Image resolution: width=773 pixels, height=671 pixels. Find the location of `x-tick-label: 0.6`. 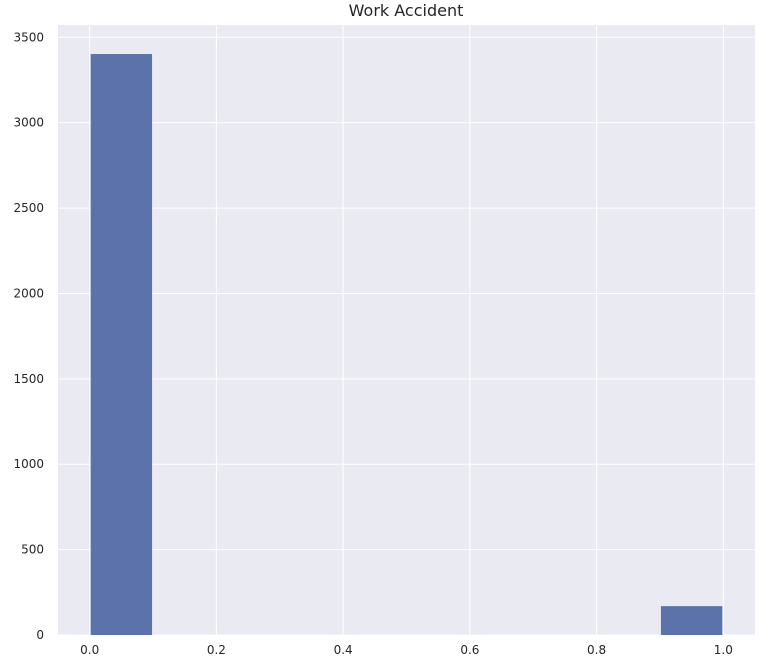

x-tick-label: 0.6 is located at coordinates (469, 650).